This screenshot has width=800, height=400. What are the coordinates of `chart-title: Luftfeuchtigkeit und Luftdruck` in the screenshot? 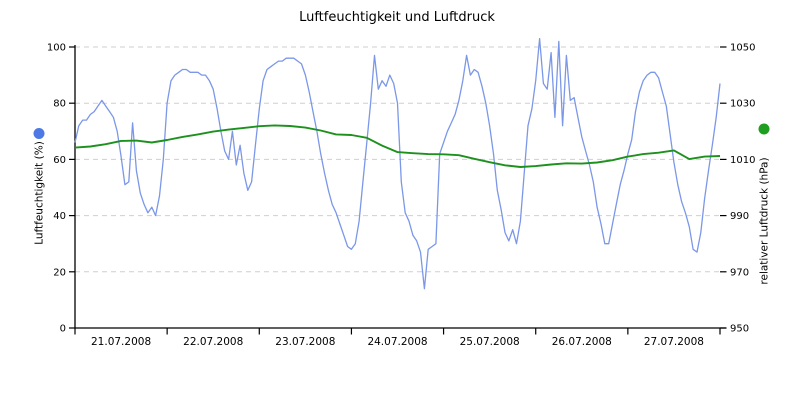 It's located at (397, 17).